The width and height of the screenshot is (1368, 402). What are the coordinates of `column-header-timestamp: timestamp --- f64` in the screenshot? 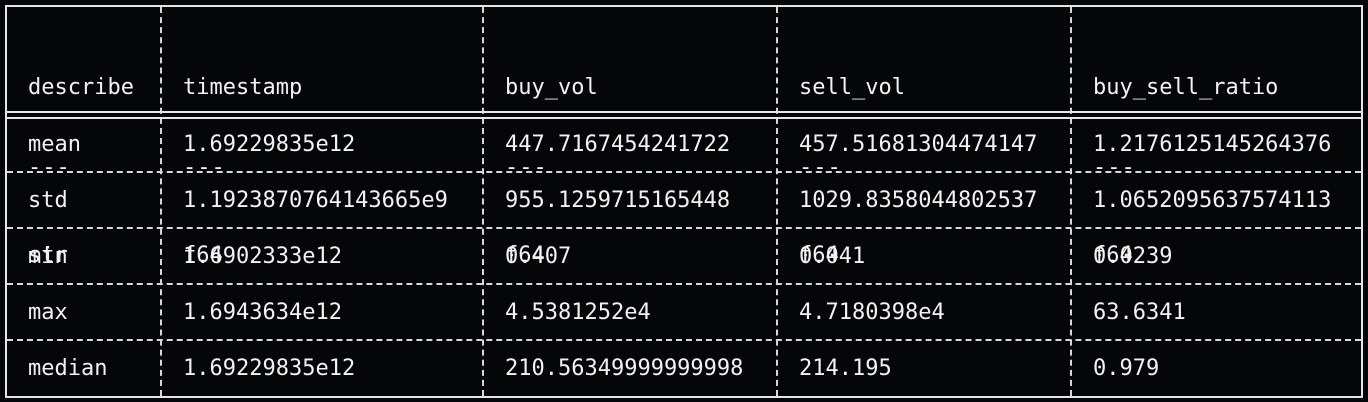 It's located at (242, 172).